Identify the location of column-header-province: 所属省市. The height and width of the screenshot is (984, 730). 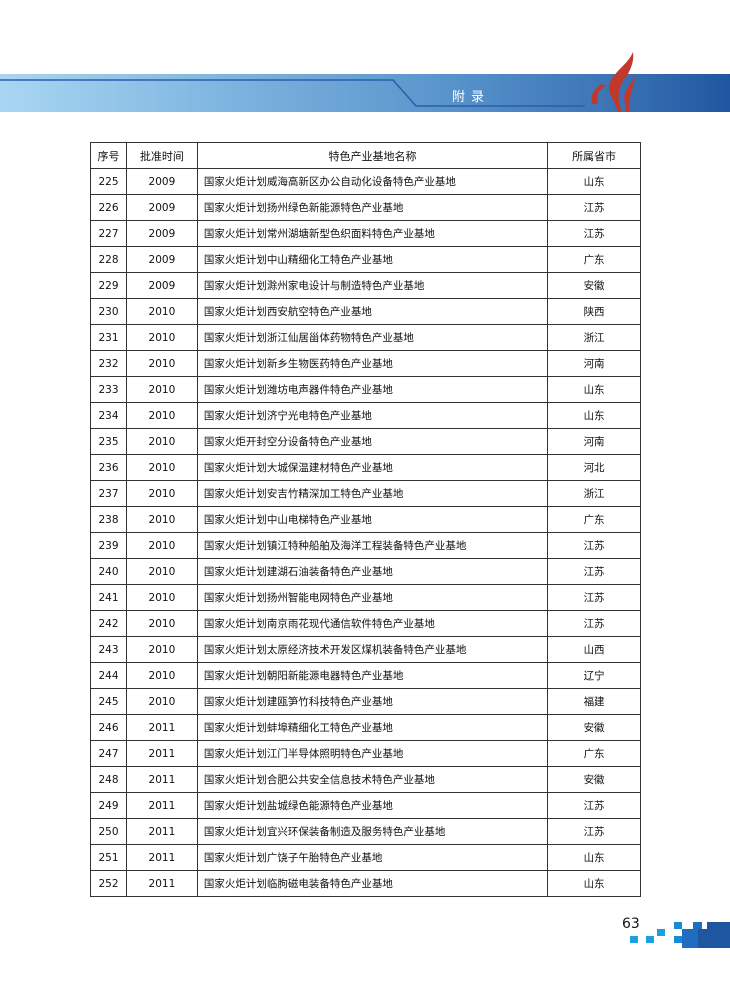
(594, 155).